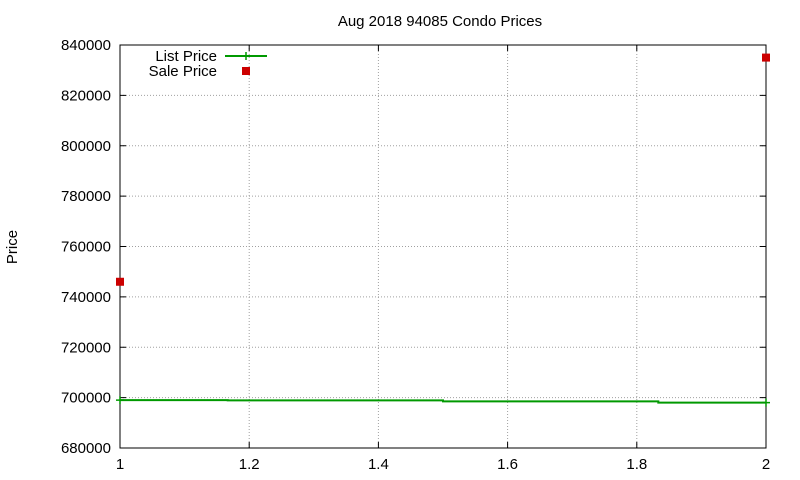 Image resolution: width=800 pixels, height=480 pixels. Describe the element at coordinates (86, 247) in the screenshot. I see `y-tick-label: 760000` at that location.